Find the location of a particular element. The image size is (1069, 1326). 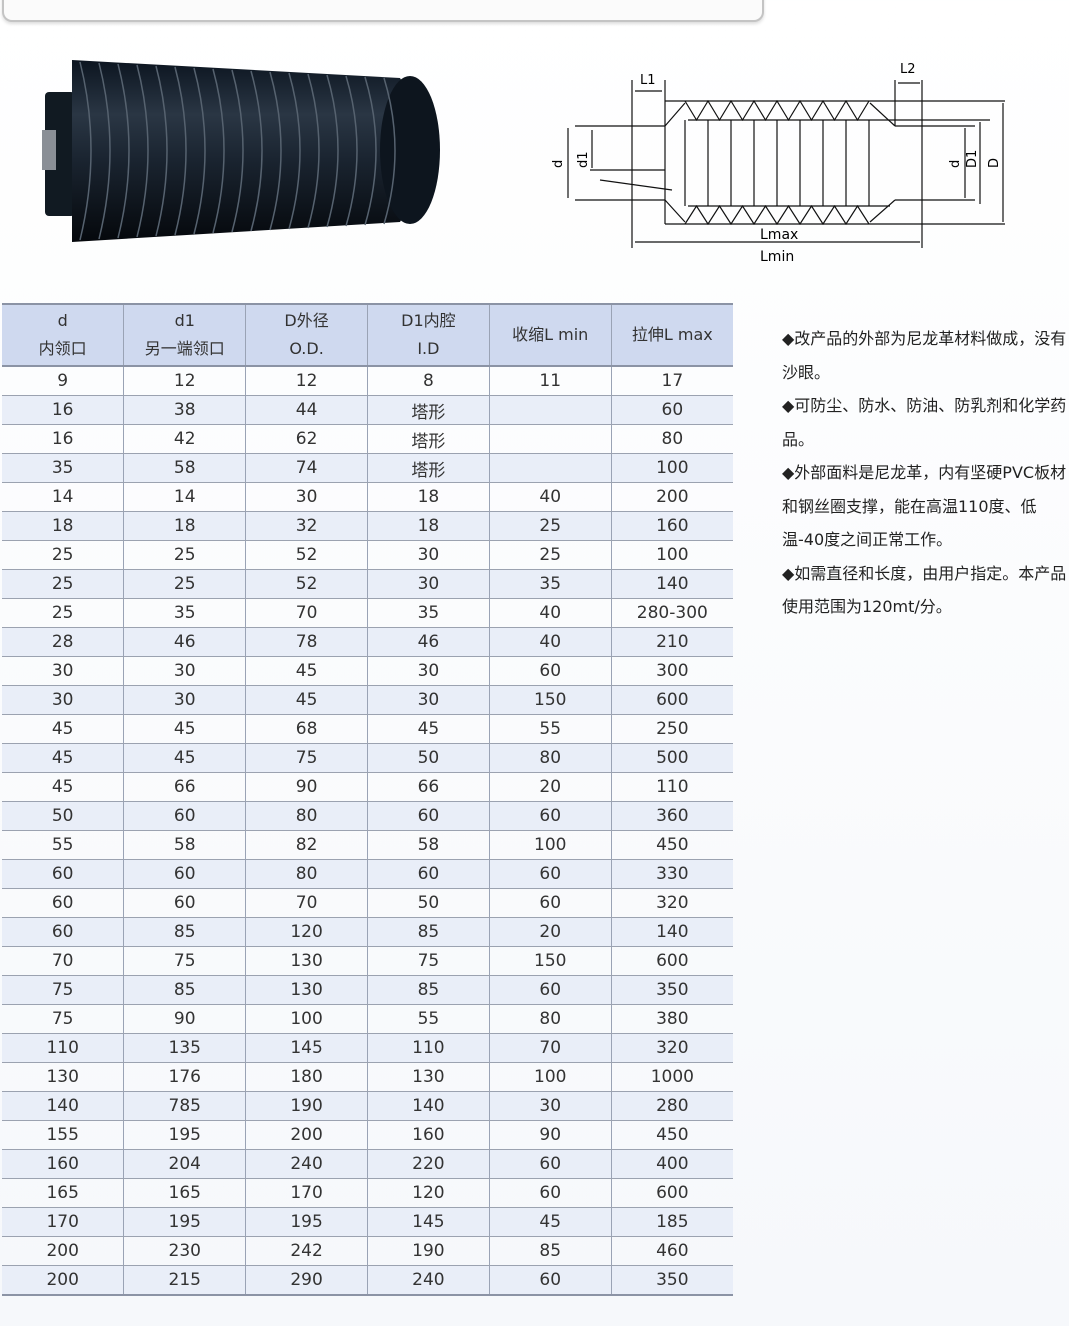

table-cell: 145 is located at coordinates (306, 1048).